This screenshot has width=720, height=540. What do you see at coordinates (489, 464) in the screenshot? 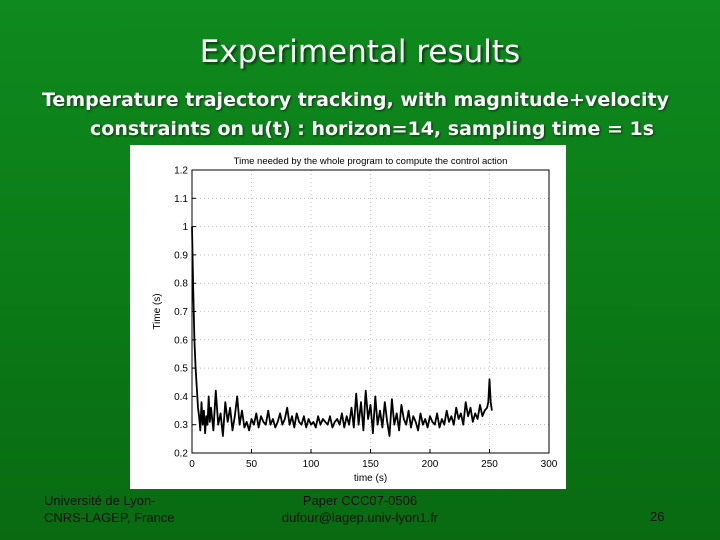
I see `x-tick-label: 250` at bounding box center [489, 464].